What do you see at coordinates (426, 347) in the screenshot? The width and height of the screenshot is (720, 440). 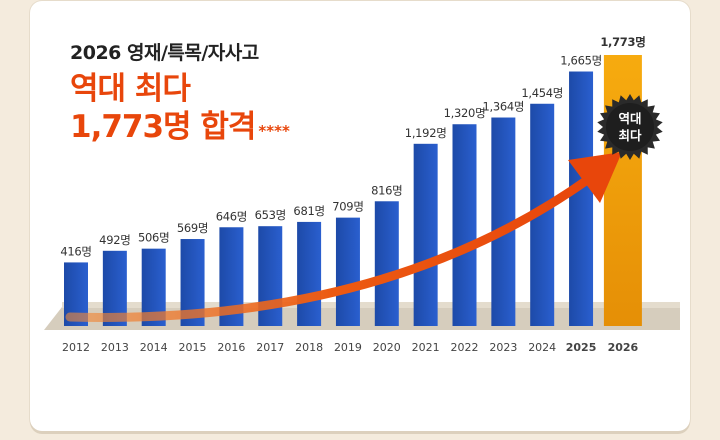 I see `tick-label-2021: 2021` at bounding box center [426, 347].